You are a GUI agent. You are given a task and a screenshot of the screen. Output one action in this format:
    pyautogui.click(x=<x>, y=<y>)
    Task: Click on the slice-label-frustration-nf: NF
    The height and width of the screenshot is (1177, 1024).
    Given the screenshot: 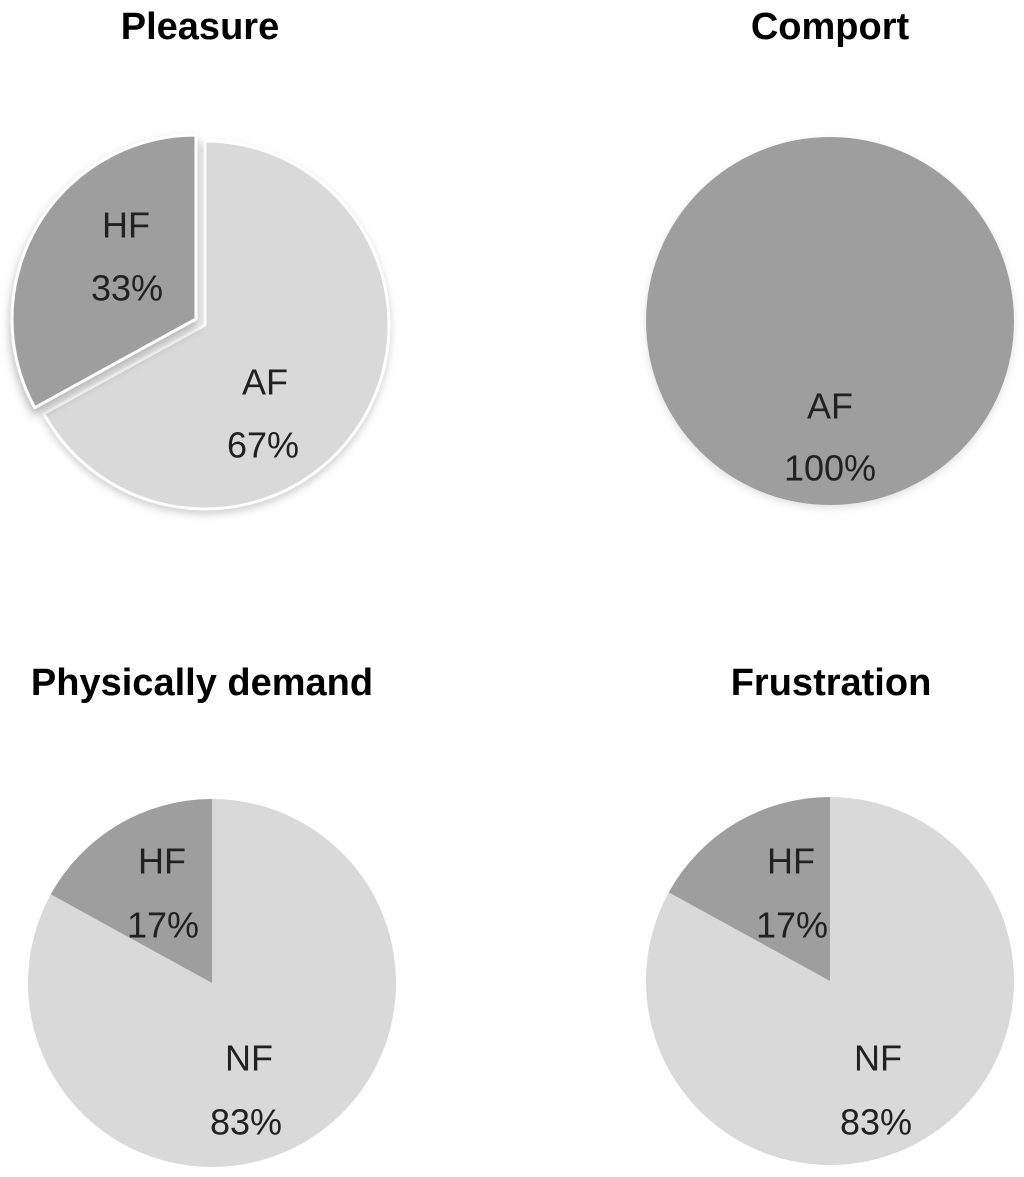 What is the action you would take?
    pyautogui.click(x=878, y=1058)
    